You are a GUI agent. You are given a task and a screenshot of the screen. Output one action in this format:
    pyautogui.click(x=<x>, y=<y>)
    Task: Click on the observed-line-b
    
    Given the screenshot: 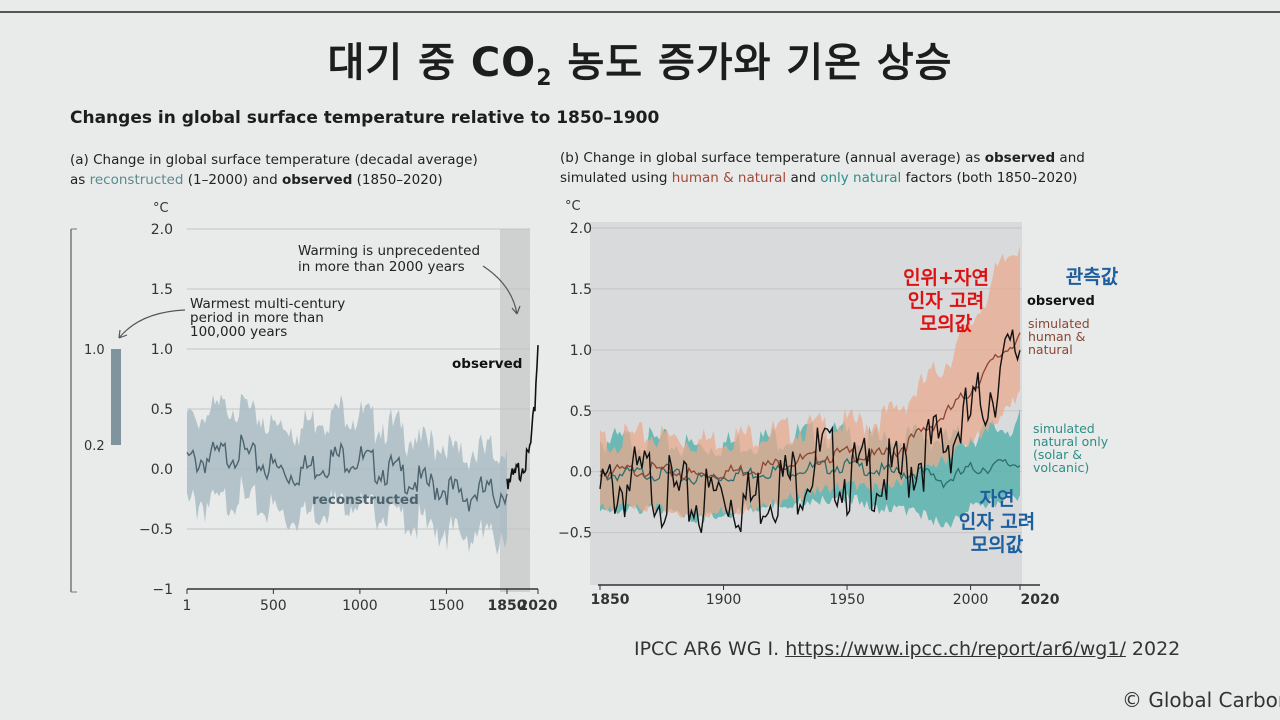 What is the action you would take?
    pyautogui.click(x=810, y=431)
    